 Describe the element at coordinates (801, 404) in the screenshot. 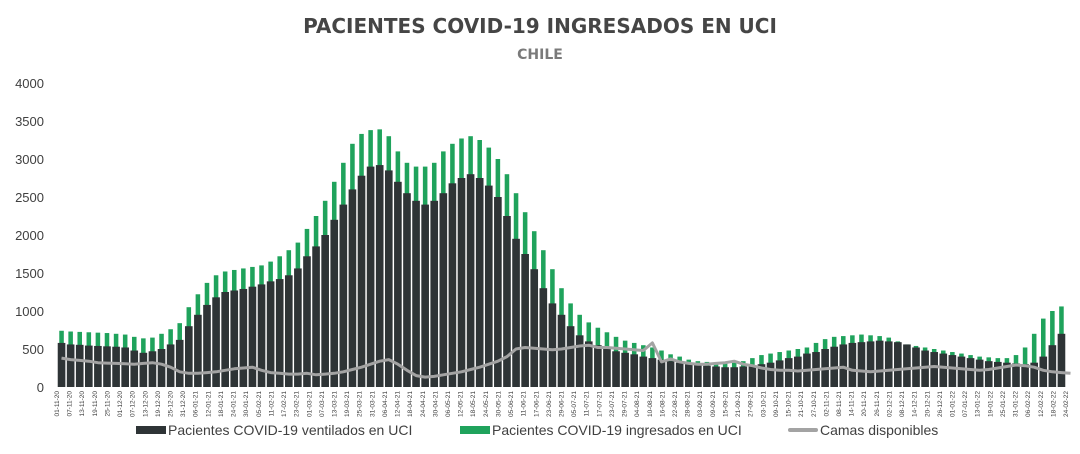

I see `x-tick-label: 21-10-21` at that location.